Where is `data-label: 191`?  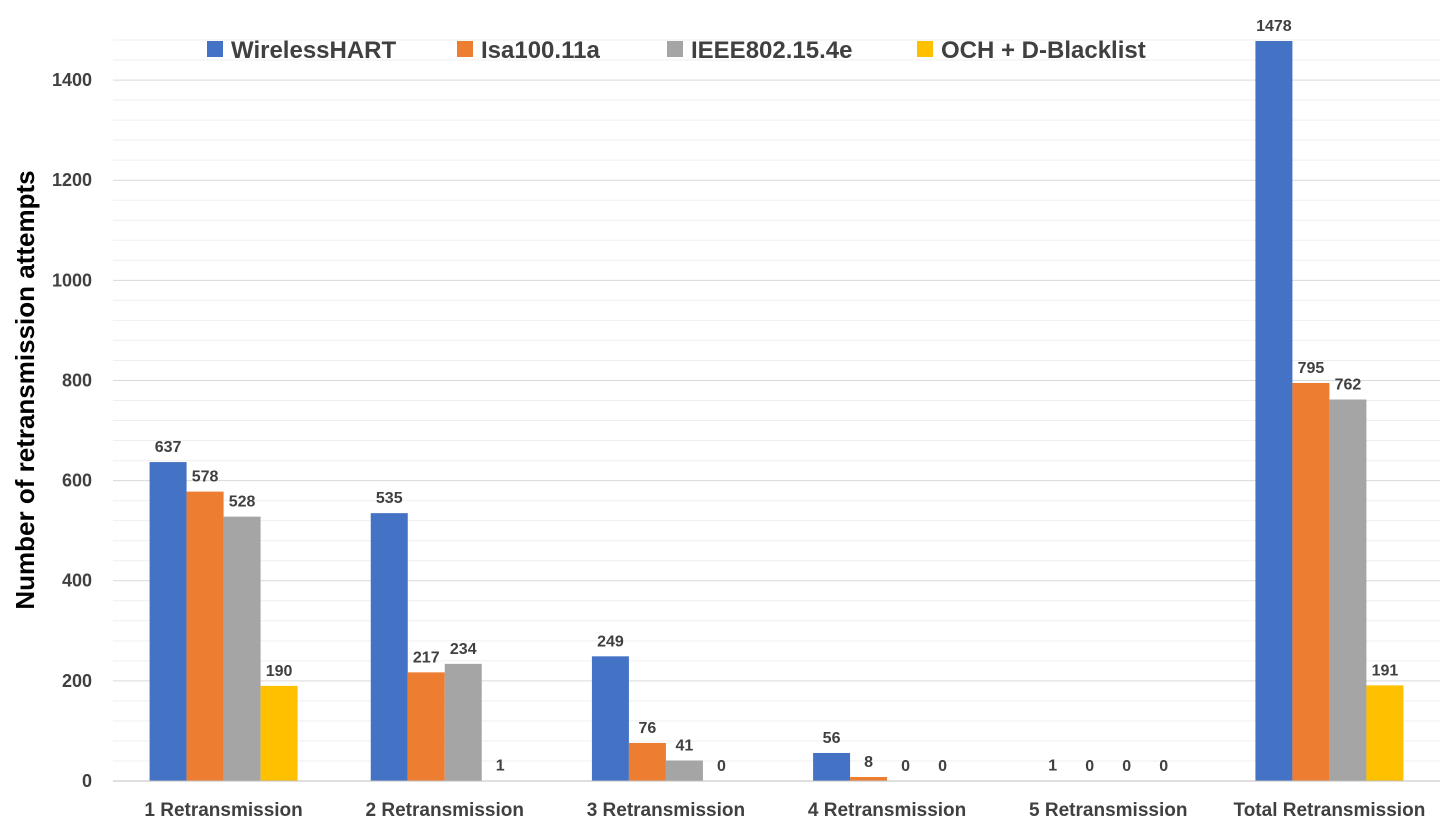 data-label: 191 is located at coordinates (1385, 670).